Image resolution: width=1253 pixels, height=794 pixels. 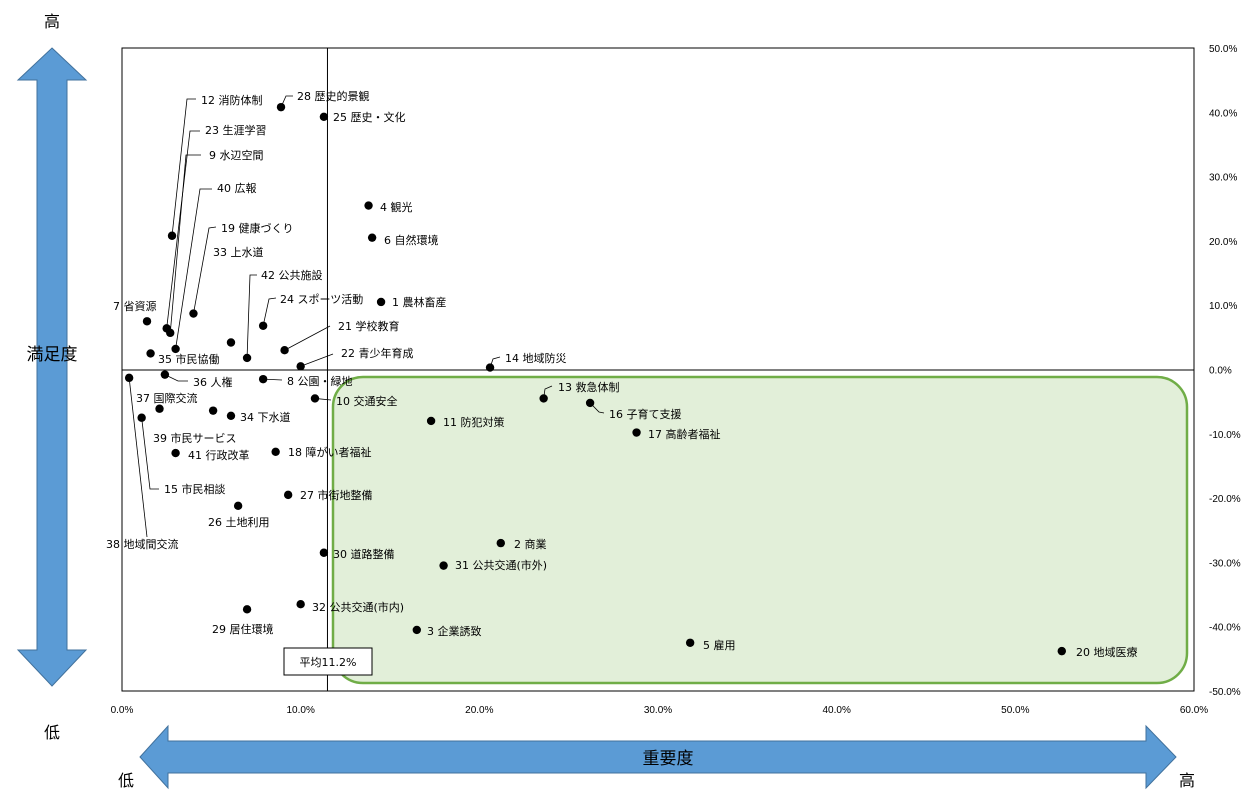 What do you see at coordinates (321, 299) in the screenshot?
I see `point-label: 24 スポーツ活動` at bounding box center [321, 299].